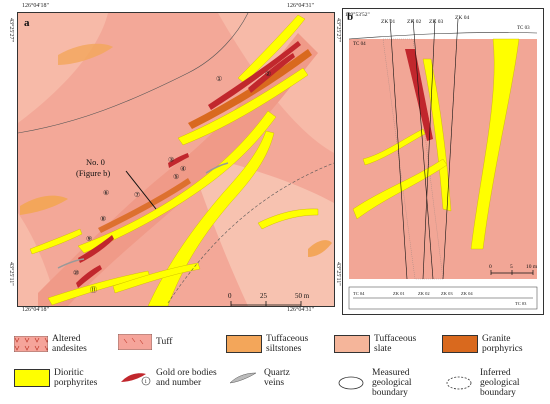 The image size is (550, 404). I want to click on legend-item-gold: 1 Gold ore bodies and number, so click(167, 378).